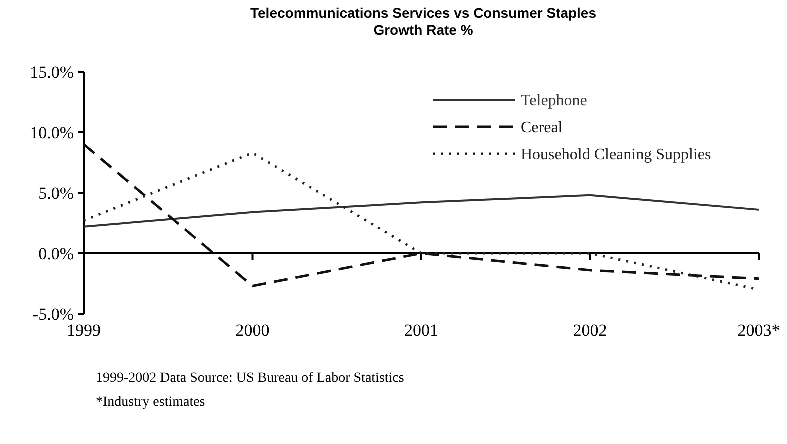 This screenshot has width=787, height=444. Describe the element at coordinates (53, 314) in the screenshot. I see `y-tick-label: -5.0%` at that location.